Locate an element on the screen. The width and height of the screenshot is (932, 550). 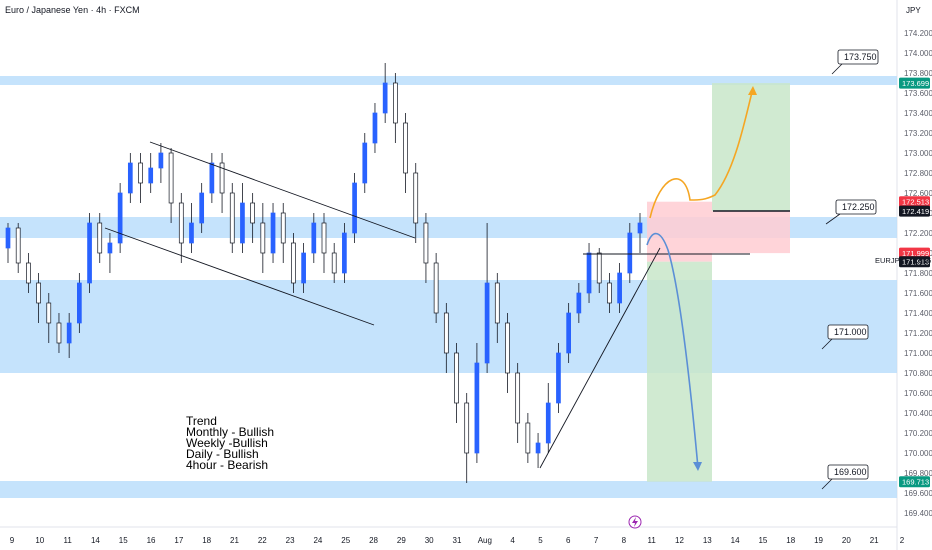
price-tick-label: 169.400 is located at coordinates (918, 513).